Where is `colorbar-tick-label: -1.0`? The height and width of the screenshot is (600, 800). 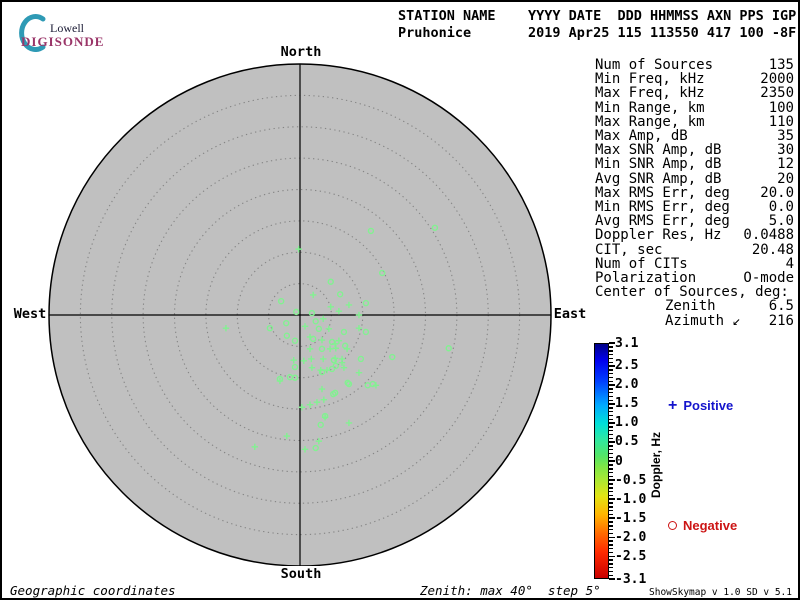 colorbar-tick-label: -1.0 is located at coordinates (631, 499).